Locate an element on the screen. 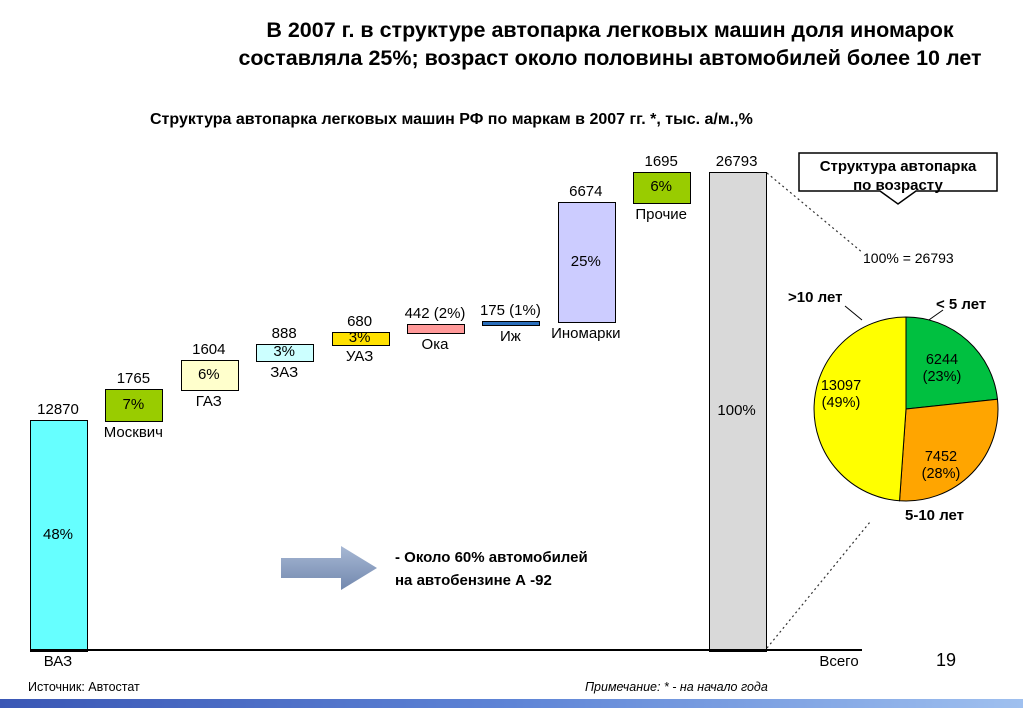 This screenshot has height=708, width=1023. bar-value-label: 1604 is located at coordinates (209, 350).